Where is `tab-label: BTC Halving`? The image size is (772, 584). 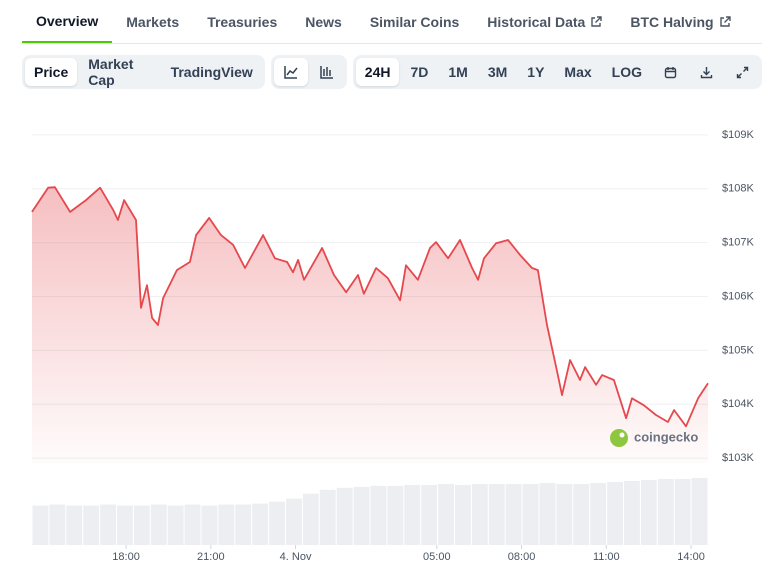
tab-label: BTC Halving is located at coordinates (672, 21).